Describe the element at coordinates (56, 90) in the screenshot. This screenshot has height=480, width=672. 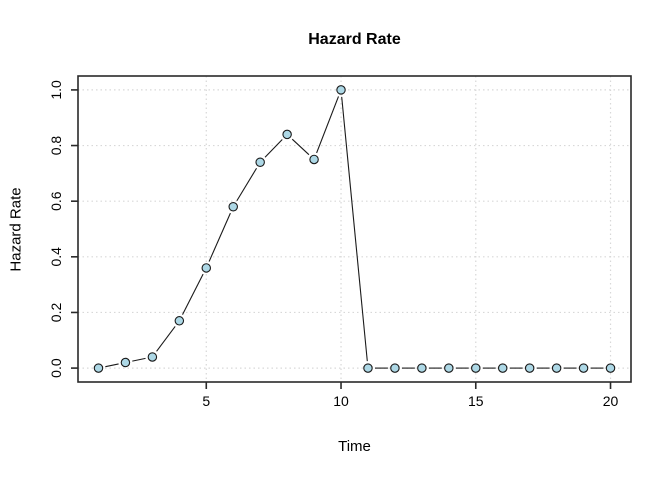
I see `y-tick-label: 1.0` at that location.